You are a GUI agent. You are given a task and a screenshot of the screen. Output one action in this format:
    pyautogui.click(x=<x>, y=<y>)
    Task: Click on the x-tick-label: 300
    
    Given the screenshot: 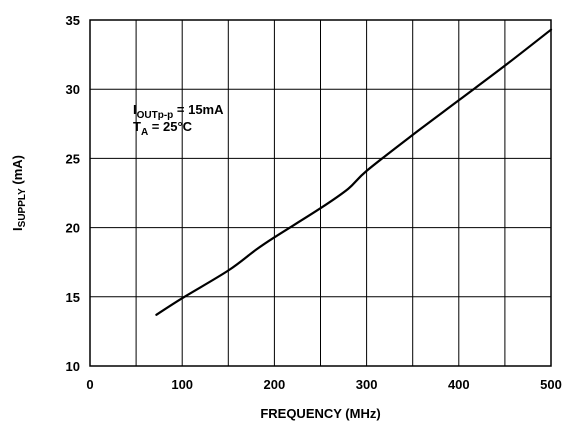 What is the action you would take?
    pyautogui.click(x=367, y=384)
    